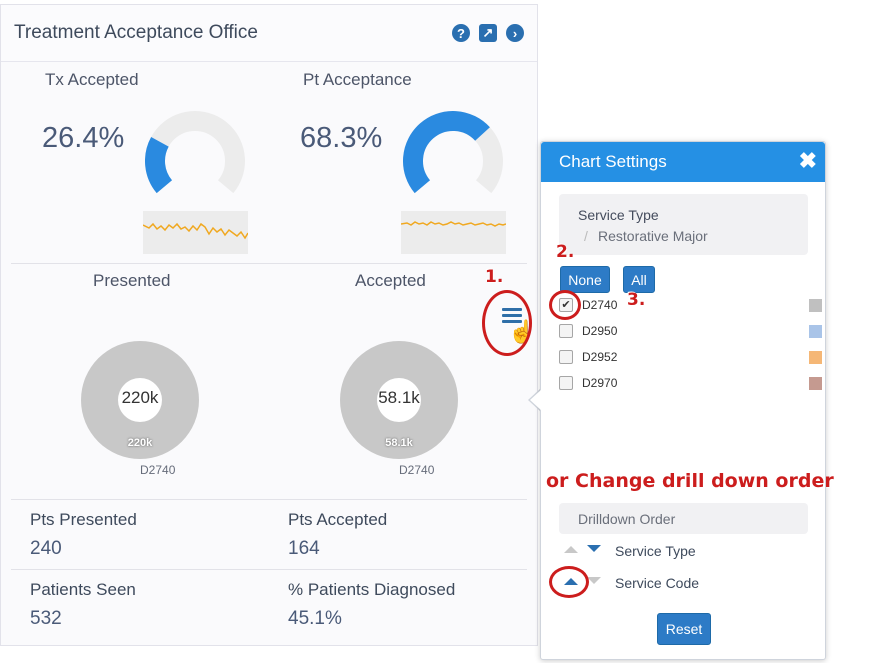 The image size is (872, 663). What do you see at coordinates (618, 215) in the screenshot?
I see `breadcrumb-root: Service Type` at bounding box center [618, 215].